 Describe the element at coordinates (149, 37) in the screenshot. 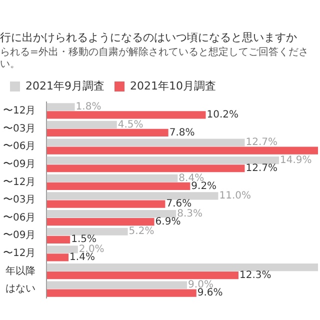

I see `chart-title: 行に出かけられるようになるのはいつ頃になると思いますか` at that location.